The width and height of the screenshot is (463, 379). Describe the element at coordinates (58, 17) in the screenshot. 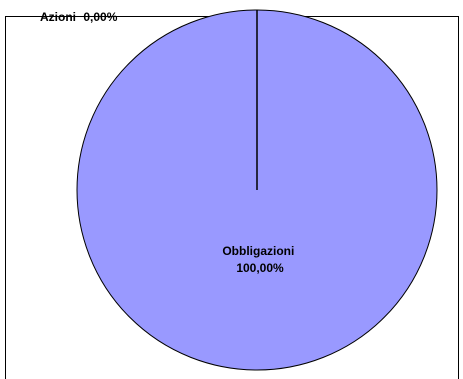

I see `slice-label-azioni-name: Azioni` at that location.